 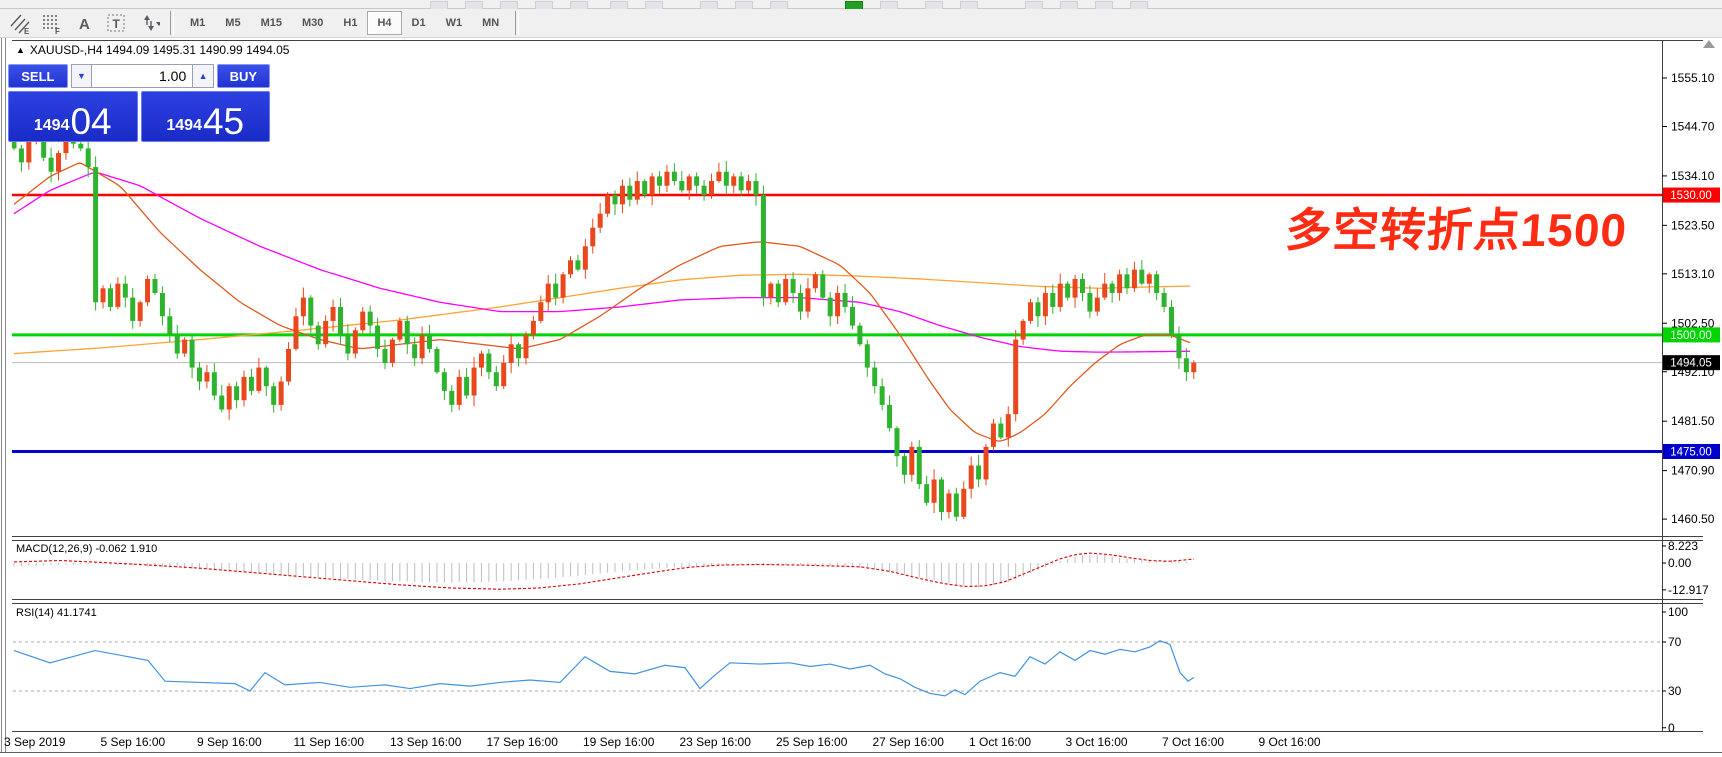 I want to click on svg-text: 3 Sep 2019, so click(x=35, y=742).